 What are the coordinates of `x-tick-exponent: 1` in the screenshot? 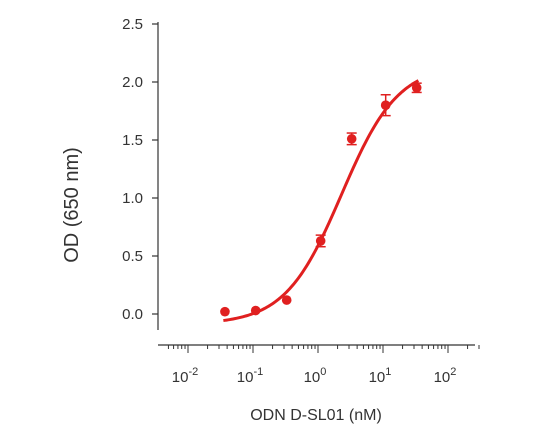 It's located at (388, 372).